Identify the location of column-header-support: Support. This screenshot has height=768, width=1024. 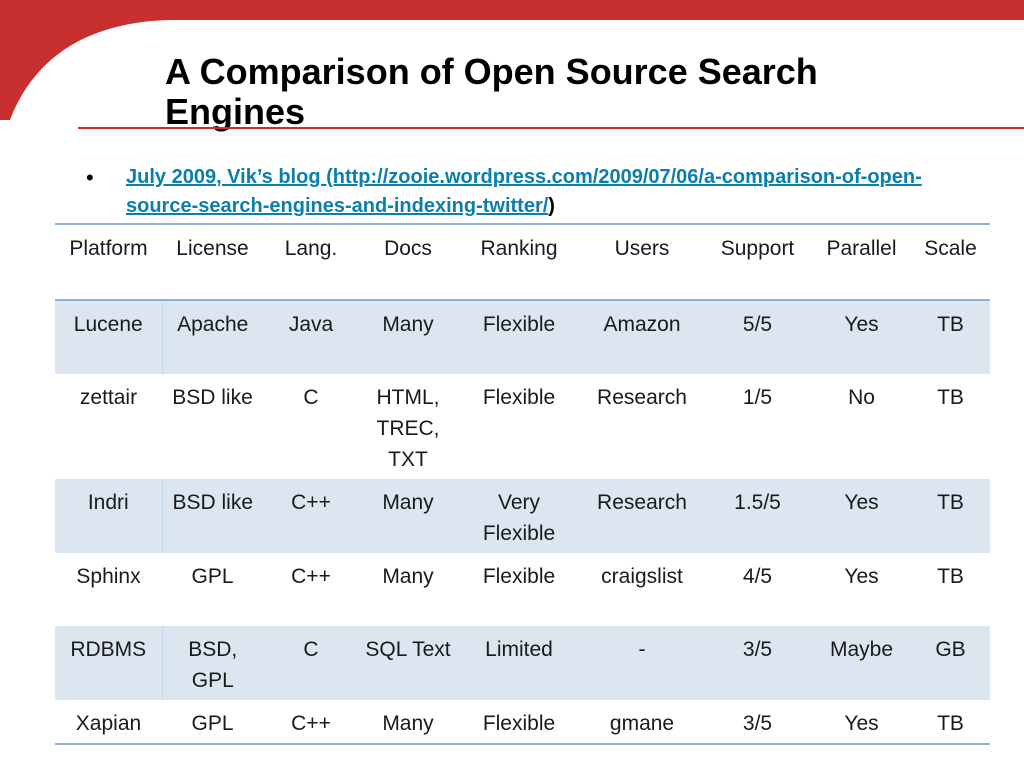
(757, 248).